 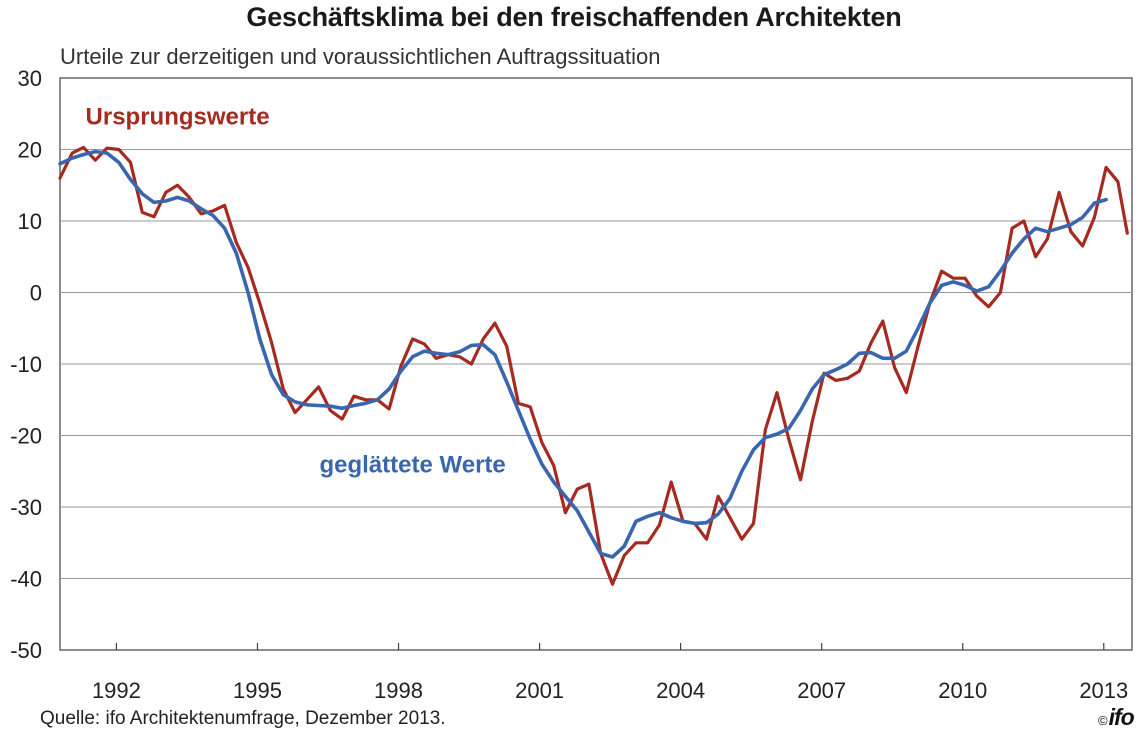 I want to click on series-label: geglättete Werte, so click(x=412, y=465).